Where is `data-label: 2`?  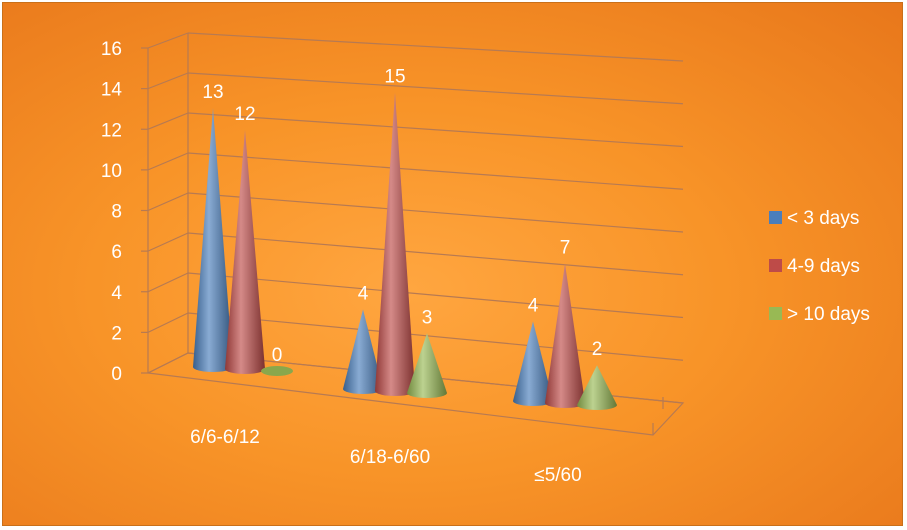 data-label: 2 is located at coordinates (597, 349).